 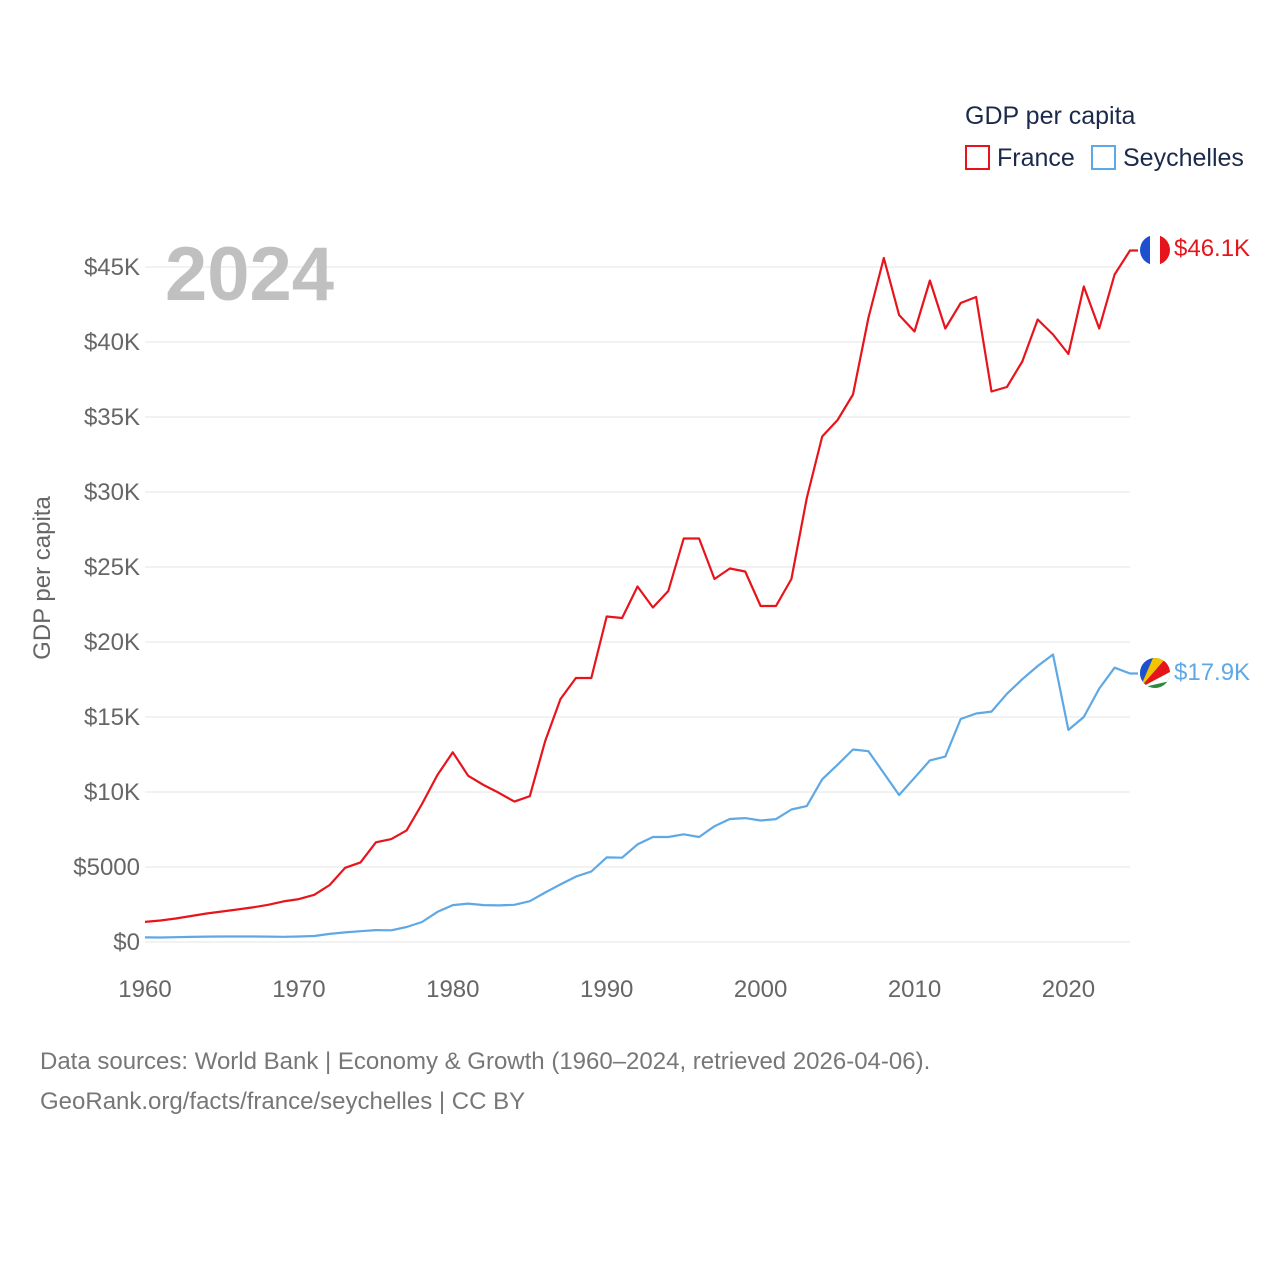 What do you see at coordinates (1068, 989) in the screenshot?
I see `x-tick-label: 2020` at bounding box center [1068, 989].